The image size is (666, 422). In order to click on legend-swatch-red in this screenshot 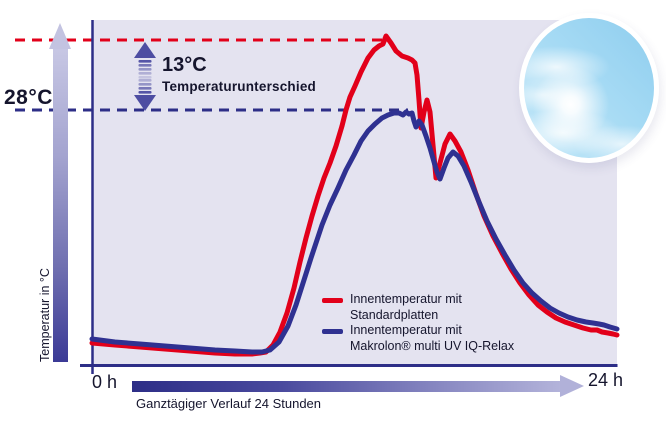, I will do `click(332, 300)`.